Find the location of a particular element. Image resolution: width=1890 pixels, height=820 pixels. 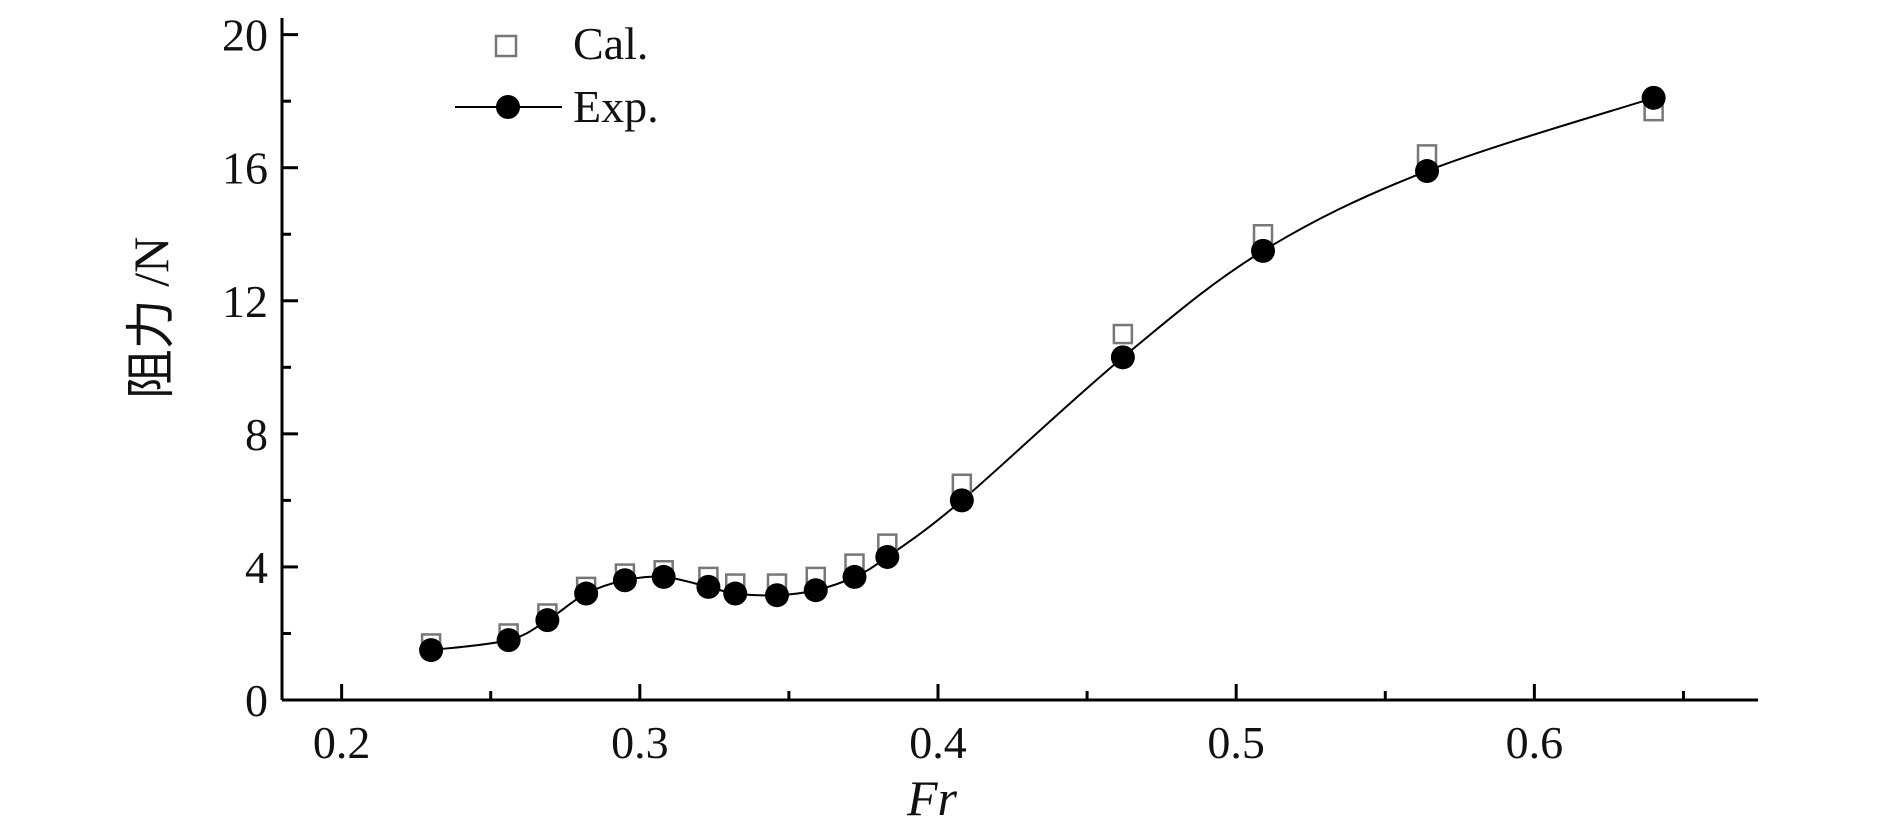

y-tick-label: 0 is located at coordinates (256, 700).